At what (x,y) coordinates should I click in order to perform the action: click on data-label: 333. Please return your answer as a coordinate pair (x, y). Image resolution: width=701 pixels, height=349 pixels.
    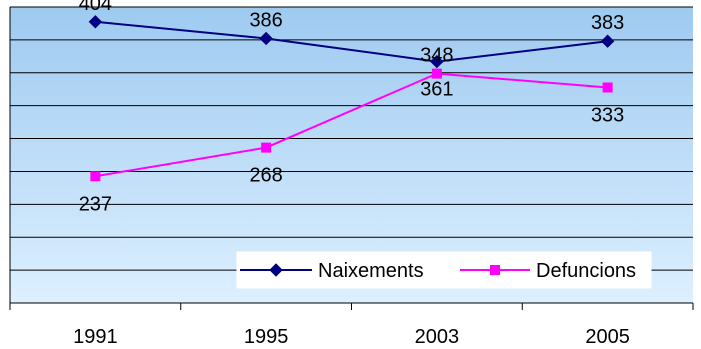
    Looking at the image, I should click on (607, 115).